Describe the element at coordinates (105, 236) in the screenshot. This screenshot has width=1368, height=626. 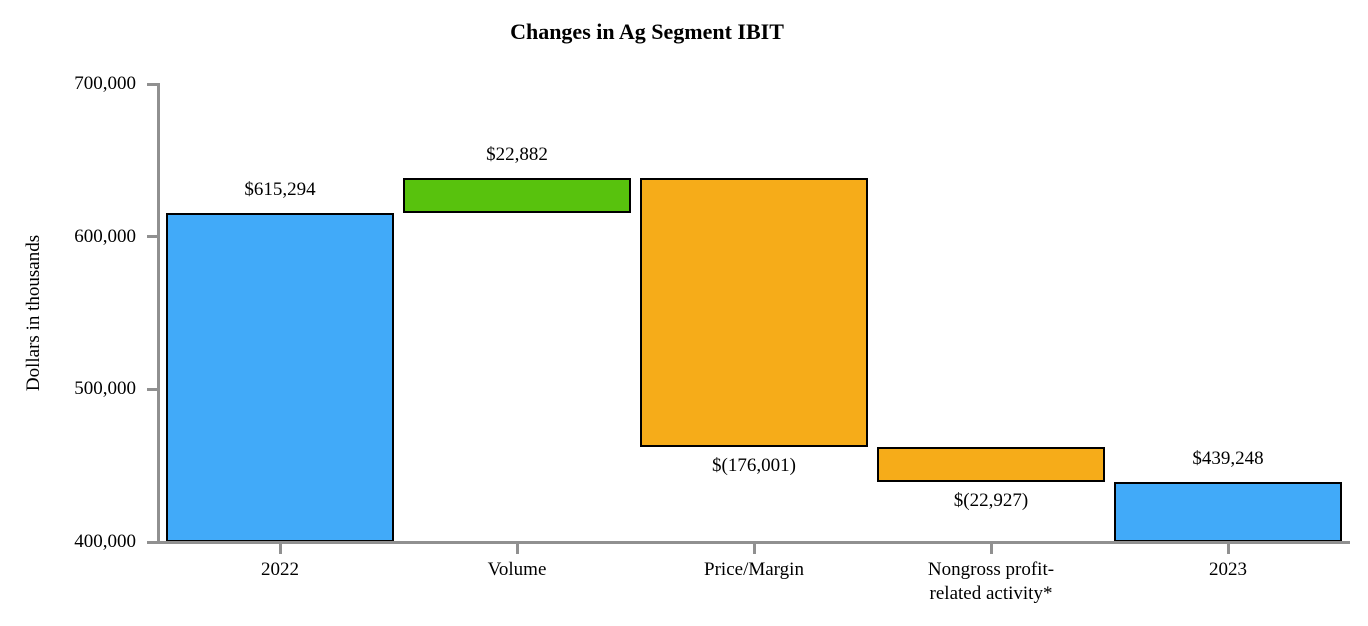
I see `y-tick-label: 600,000` at that location.